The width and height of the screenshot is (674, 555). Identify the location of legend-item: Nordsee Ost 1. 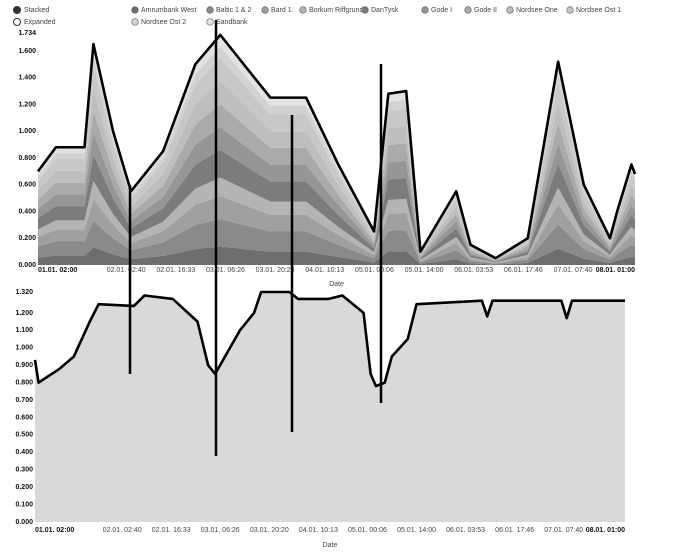
(594, 10).